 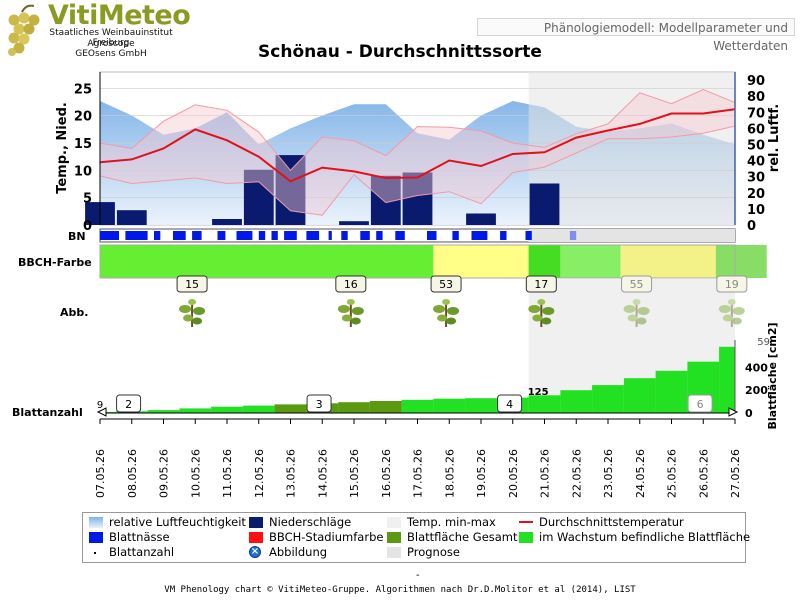 I want to click on x-tick-label: 14.05.26, so click(x=322, y=473).